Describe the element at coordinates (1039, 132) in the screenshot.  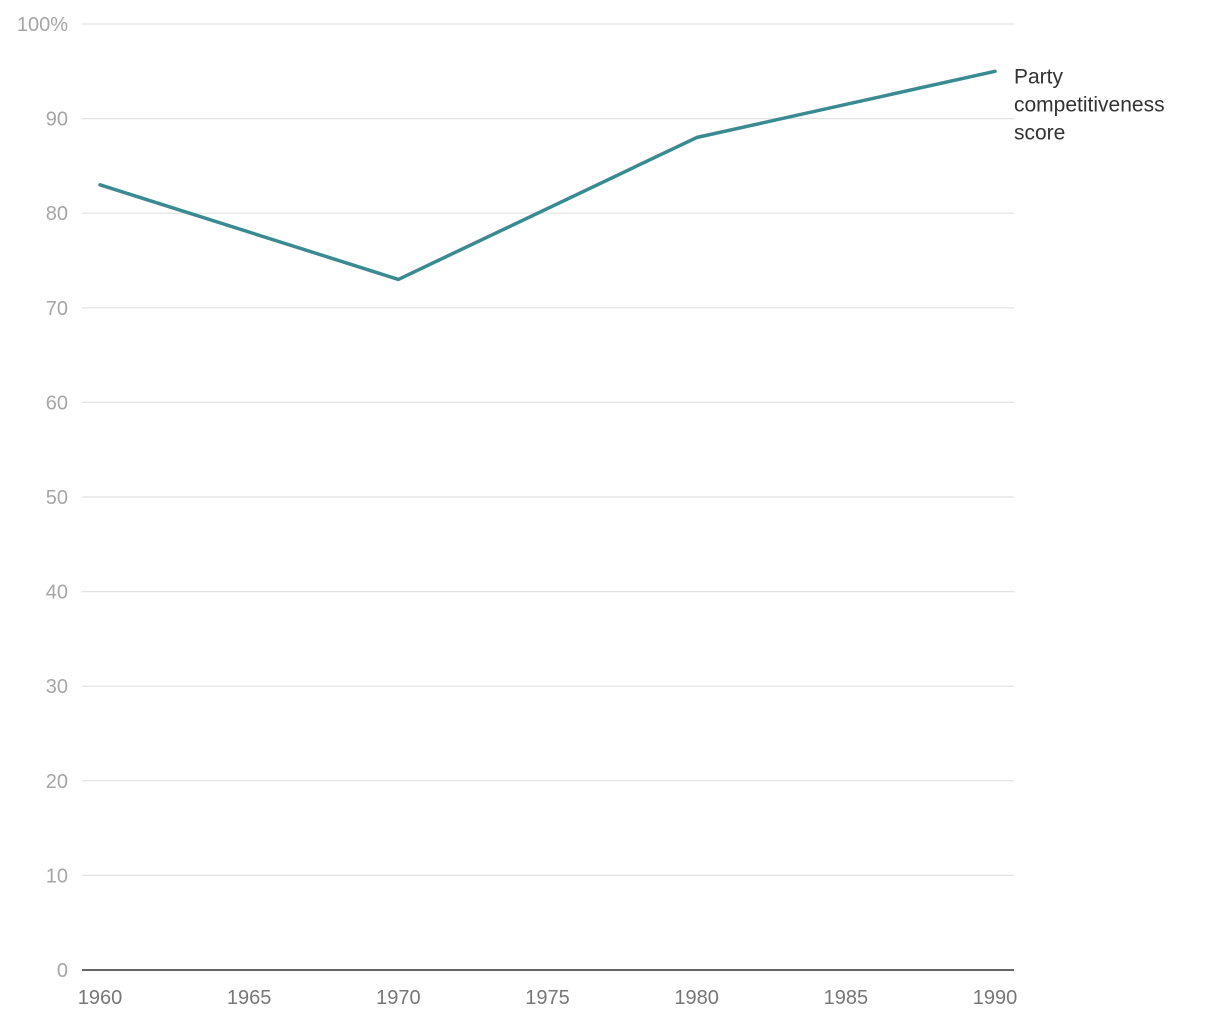
I see `series-label-line: score` at that location.